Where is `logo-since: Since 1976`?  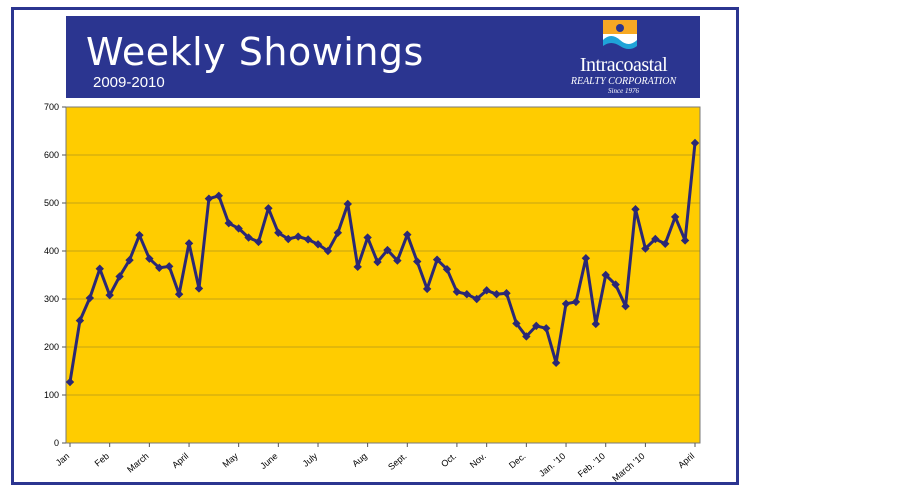
logo-since: Since 1976 is located at coordinates (623, 91).